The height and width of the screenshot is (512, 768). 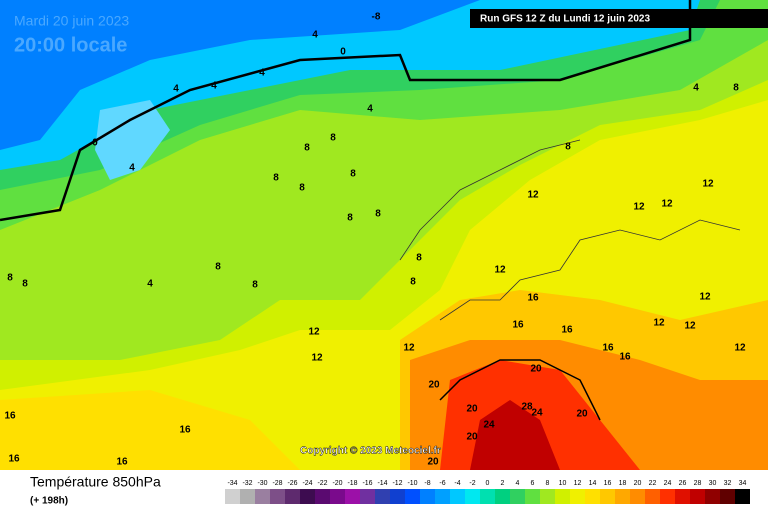 I want to click on contour-label: 24, so click(x=537, y=413).